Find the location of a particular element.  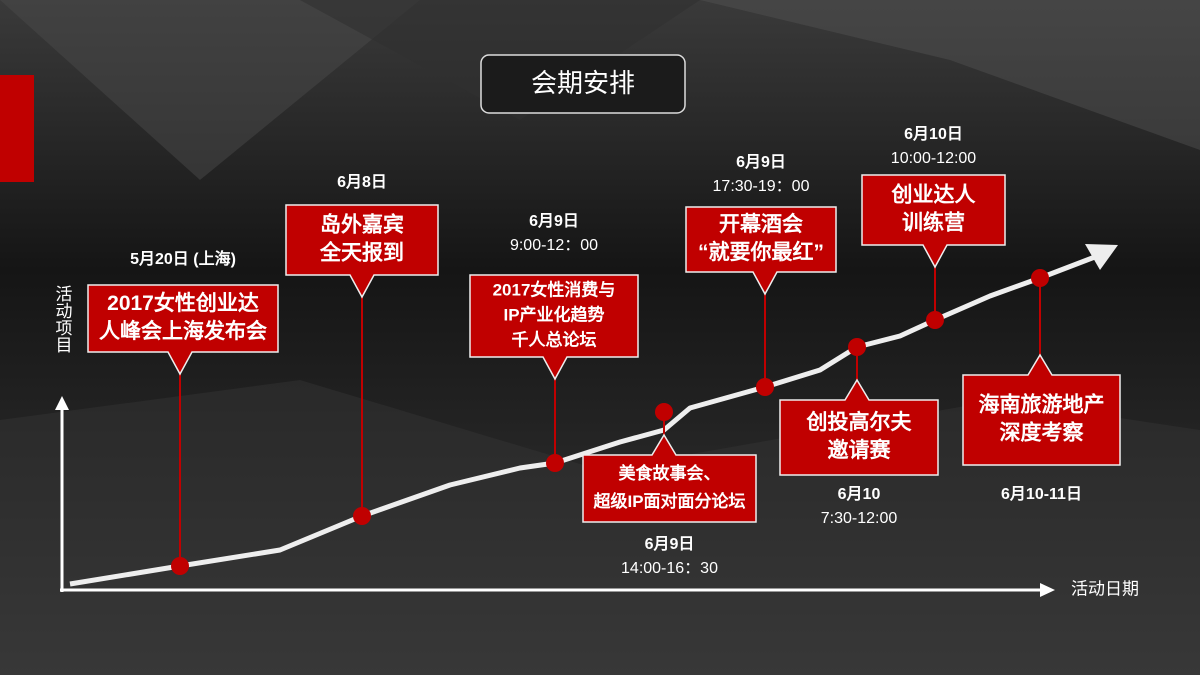

event-label: 人峰会上海发布会 is located at coordinates (183, 331).